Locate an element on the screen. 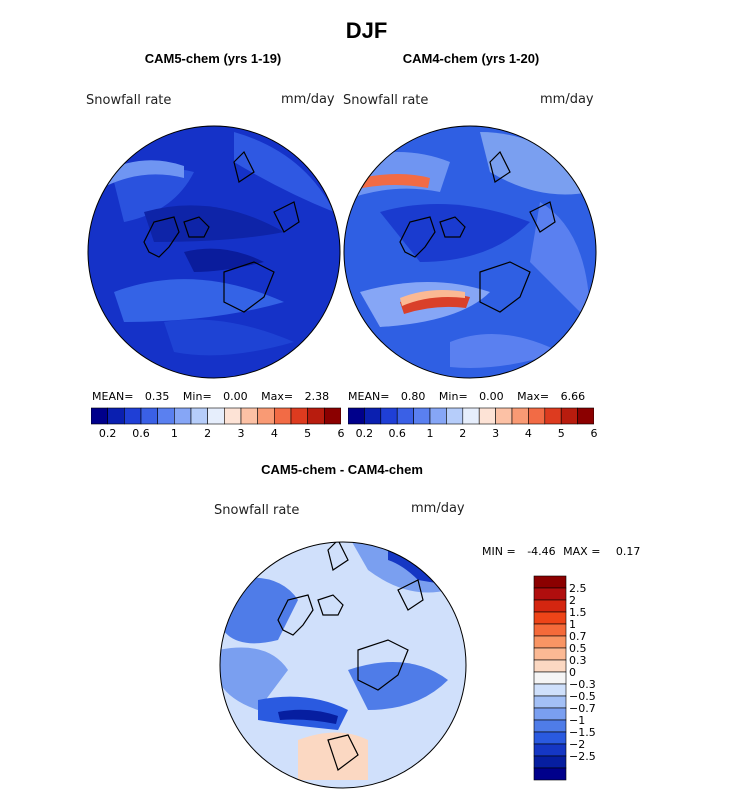 The height and width of the screenshot is (790, 733). diff-min-value: -4.46 is located at coordinates (541, 551).